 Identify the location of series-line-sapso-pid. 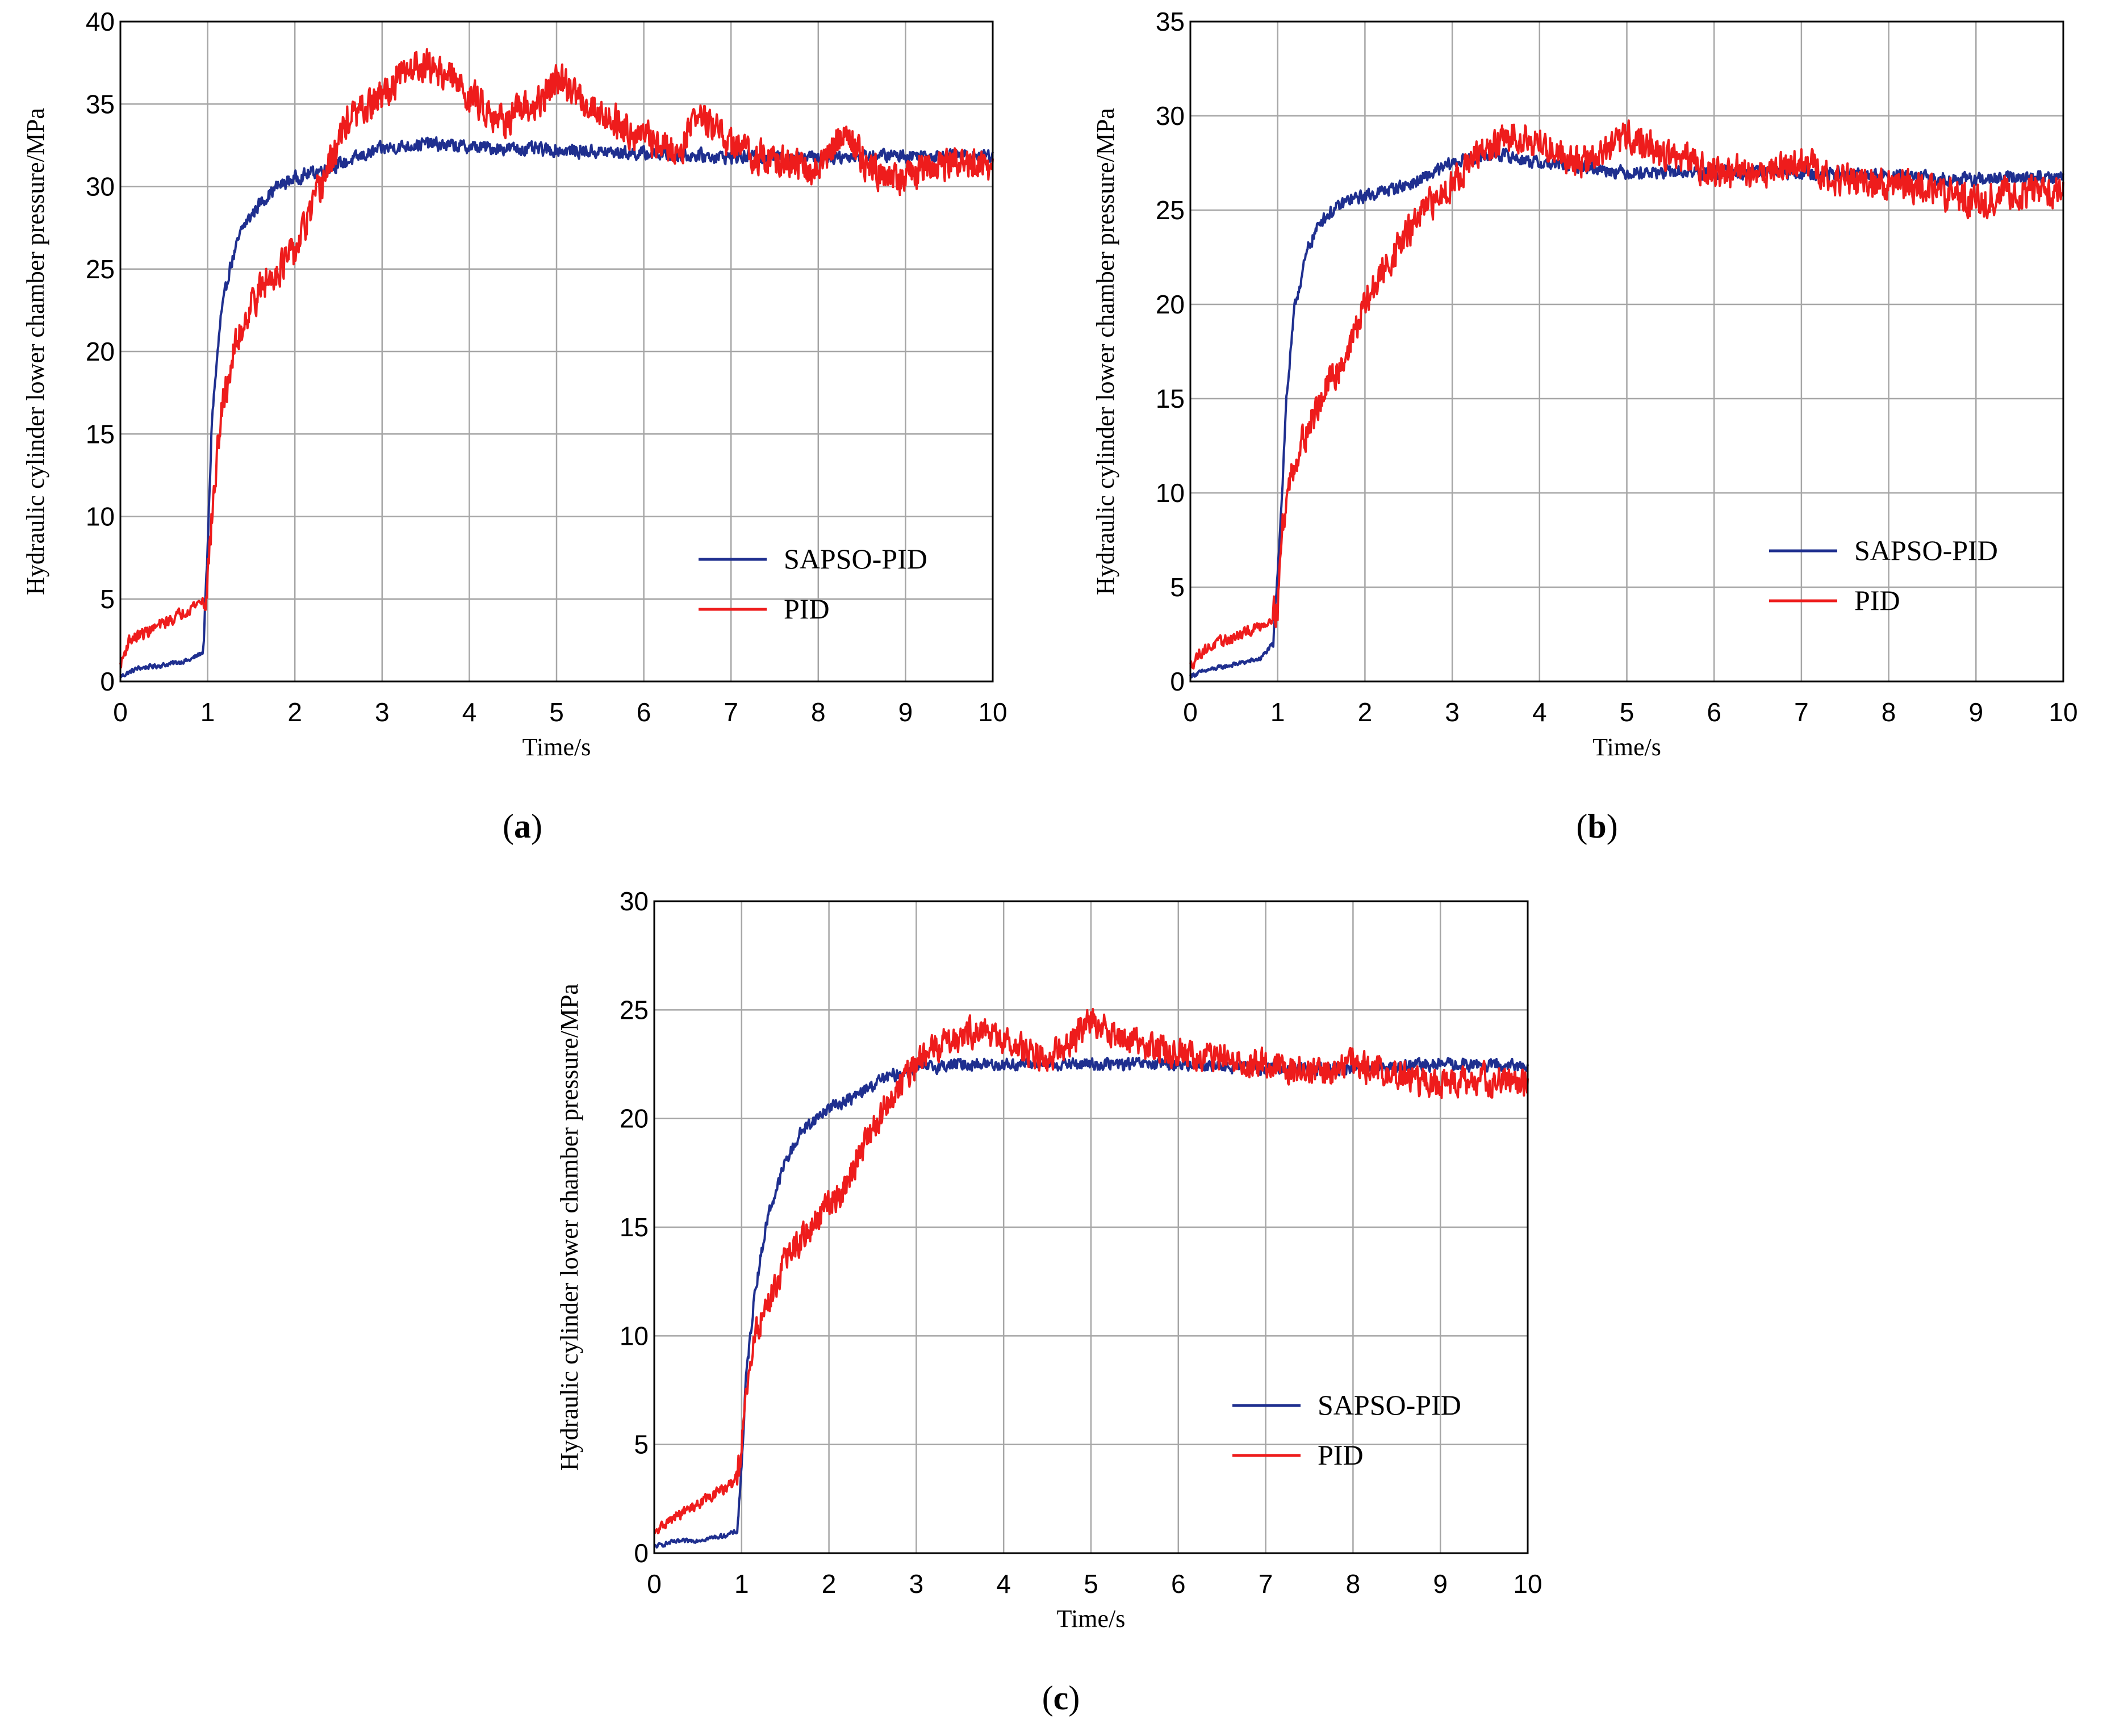
(556, 407).